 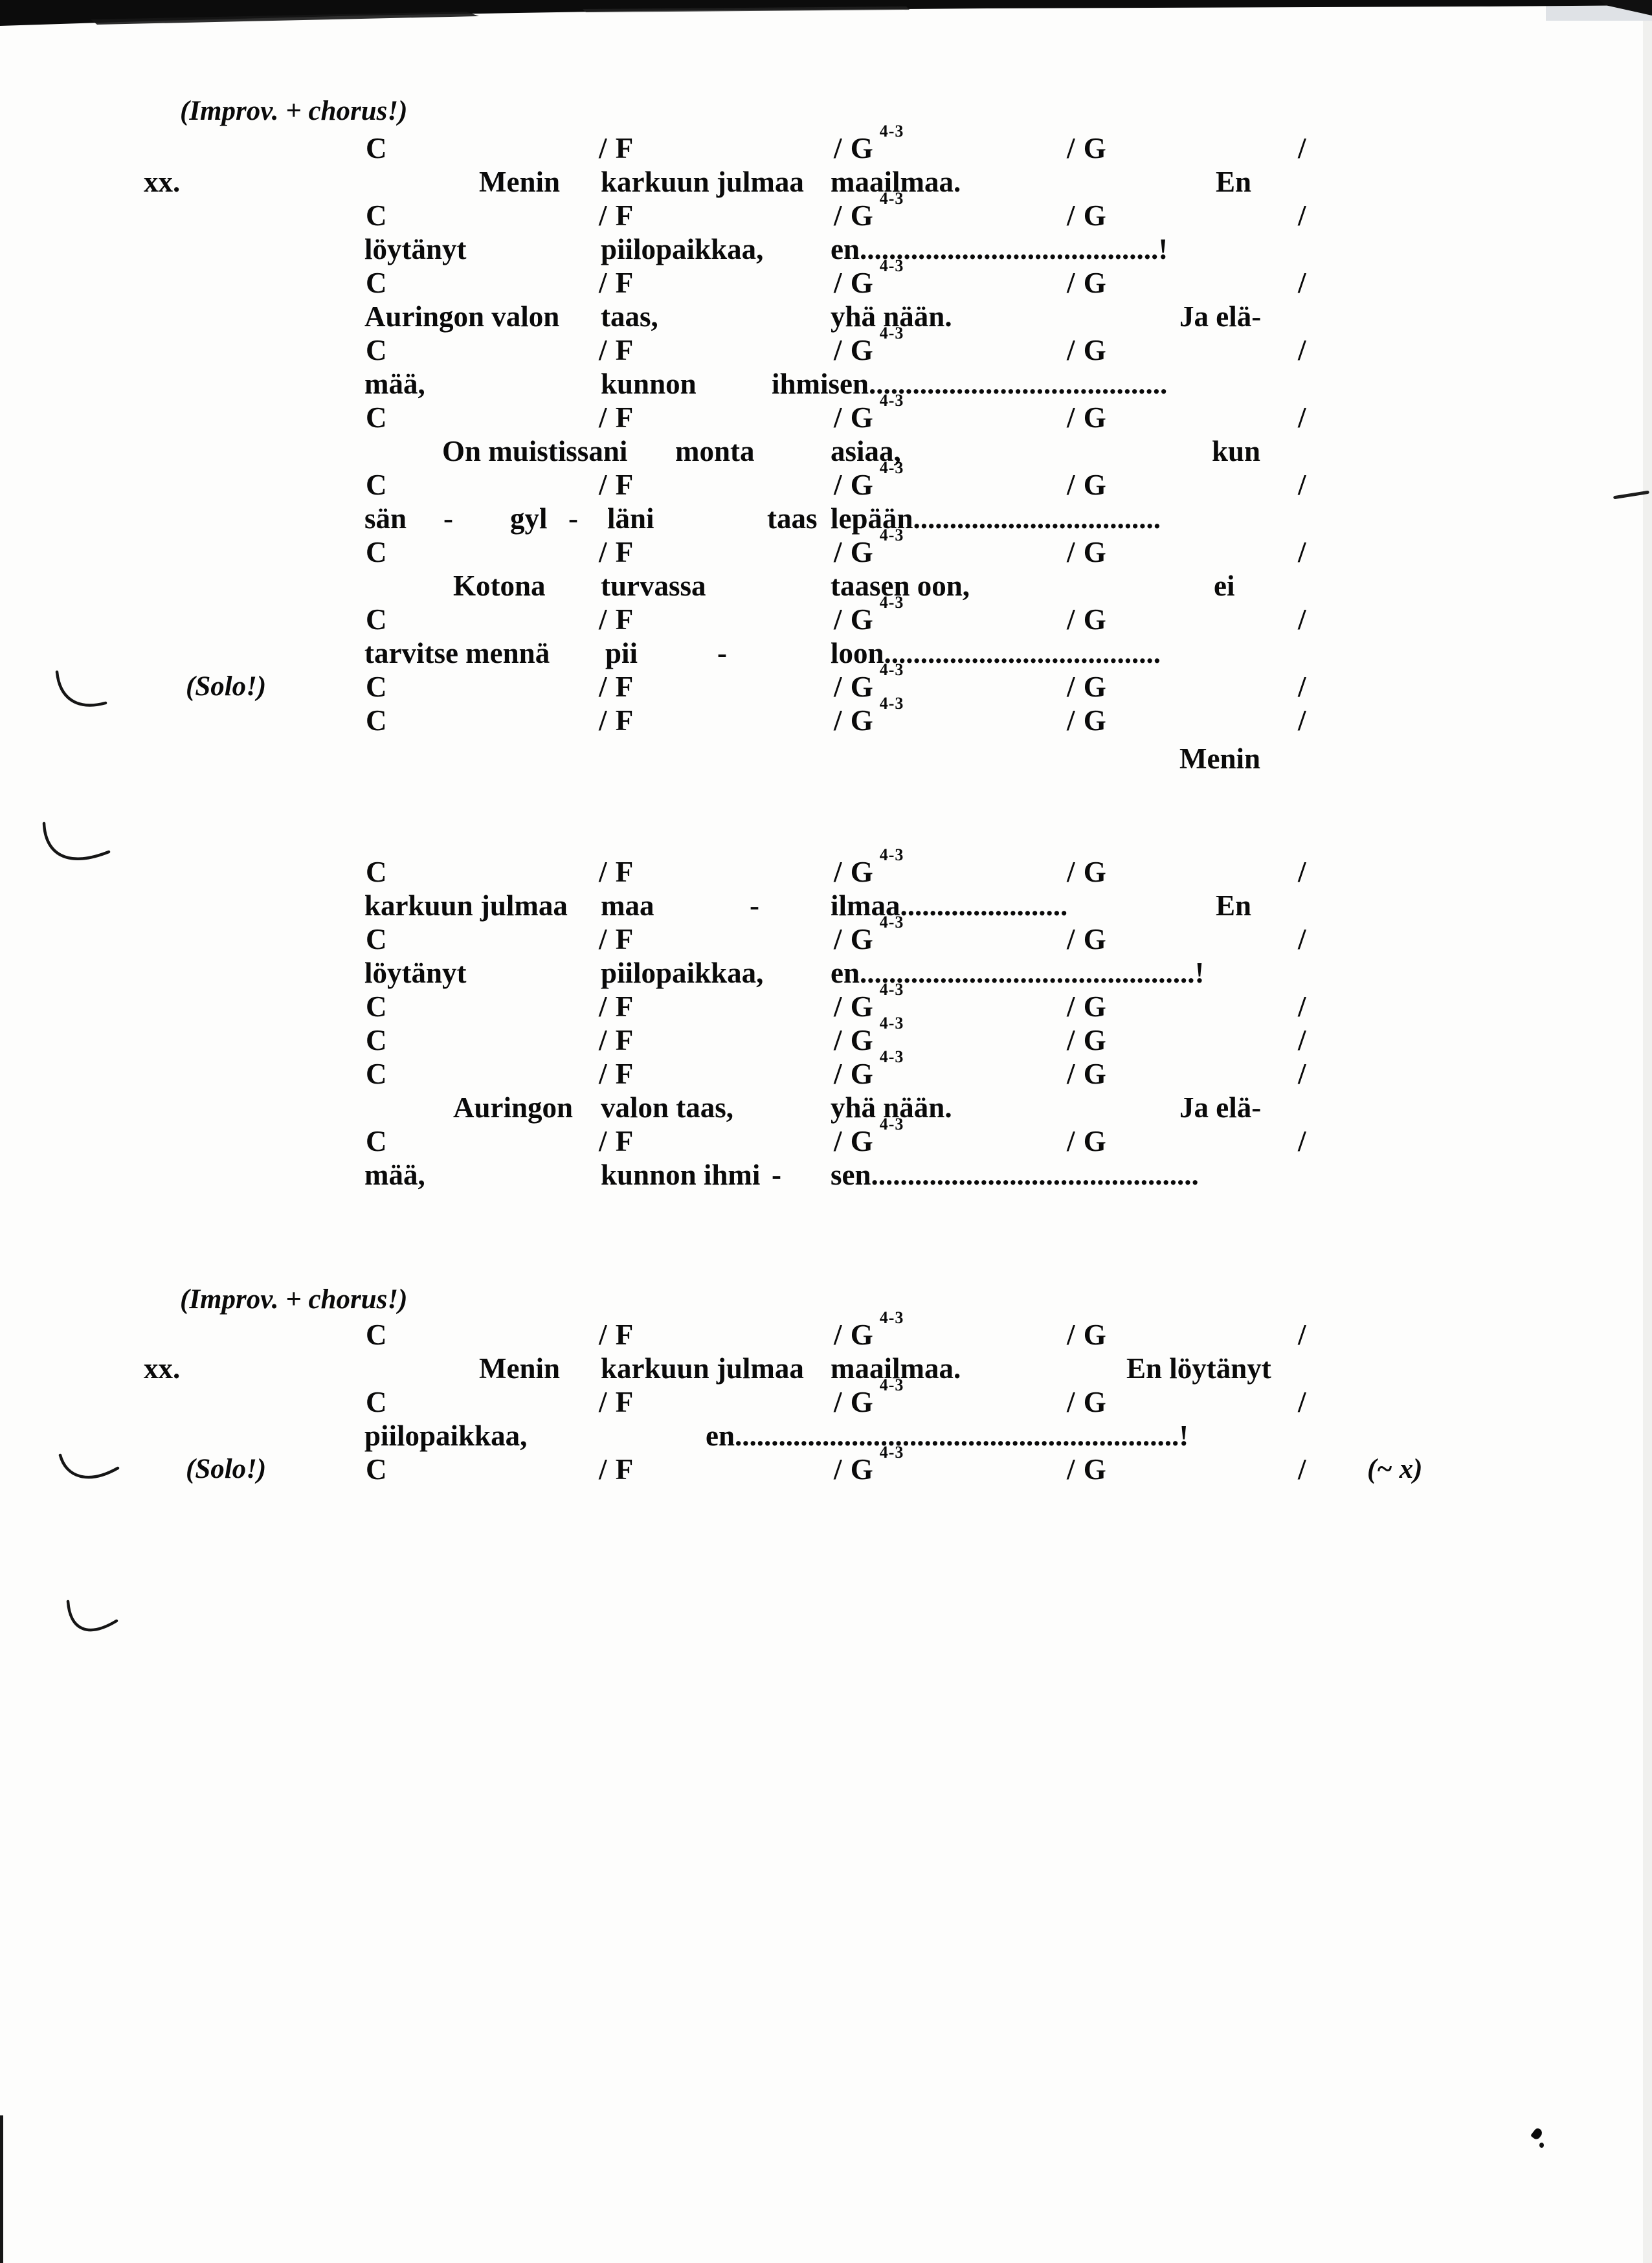 What do you see at coordinates (462, 316) in the screenshot?
I see `lyric-word: Auringon valon` at bounding box center [462, 316].